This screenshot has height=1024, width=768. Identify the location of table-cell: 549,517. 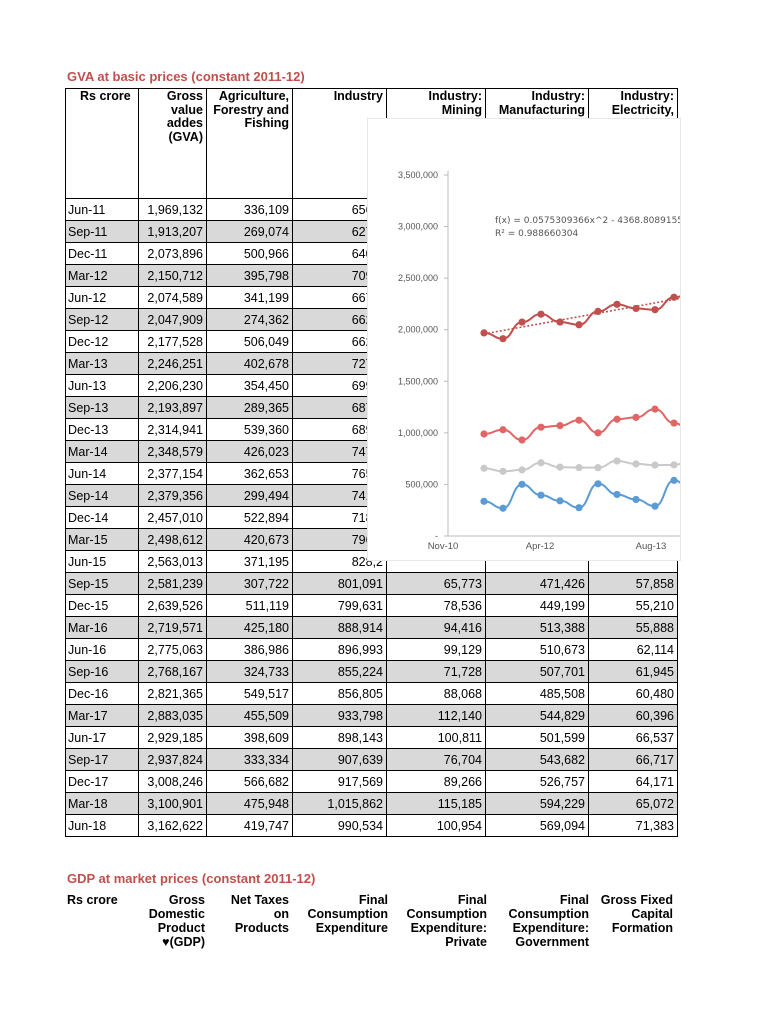
(249, 693).